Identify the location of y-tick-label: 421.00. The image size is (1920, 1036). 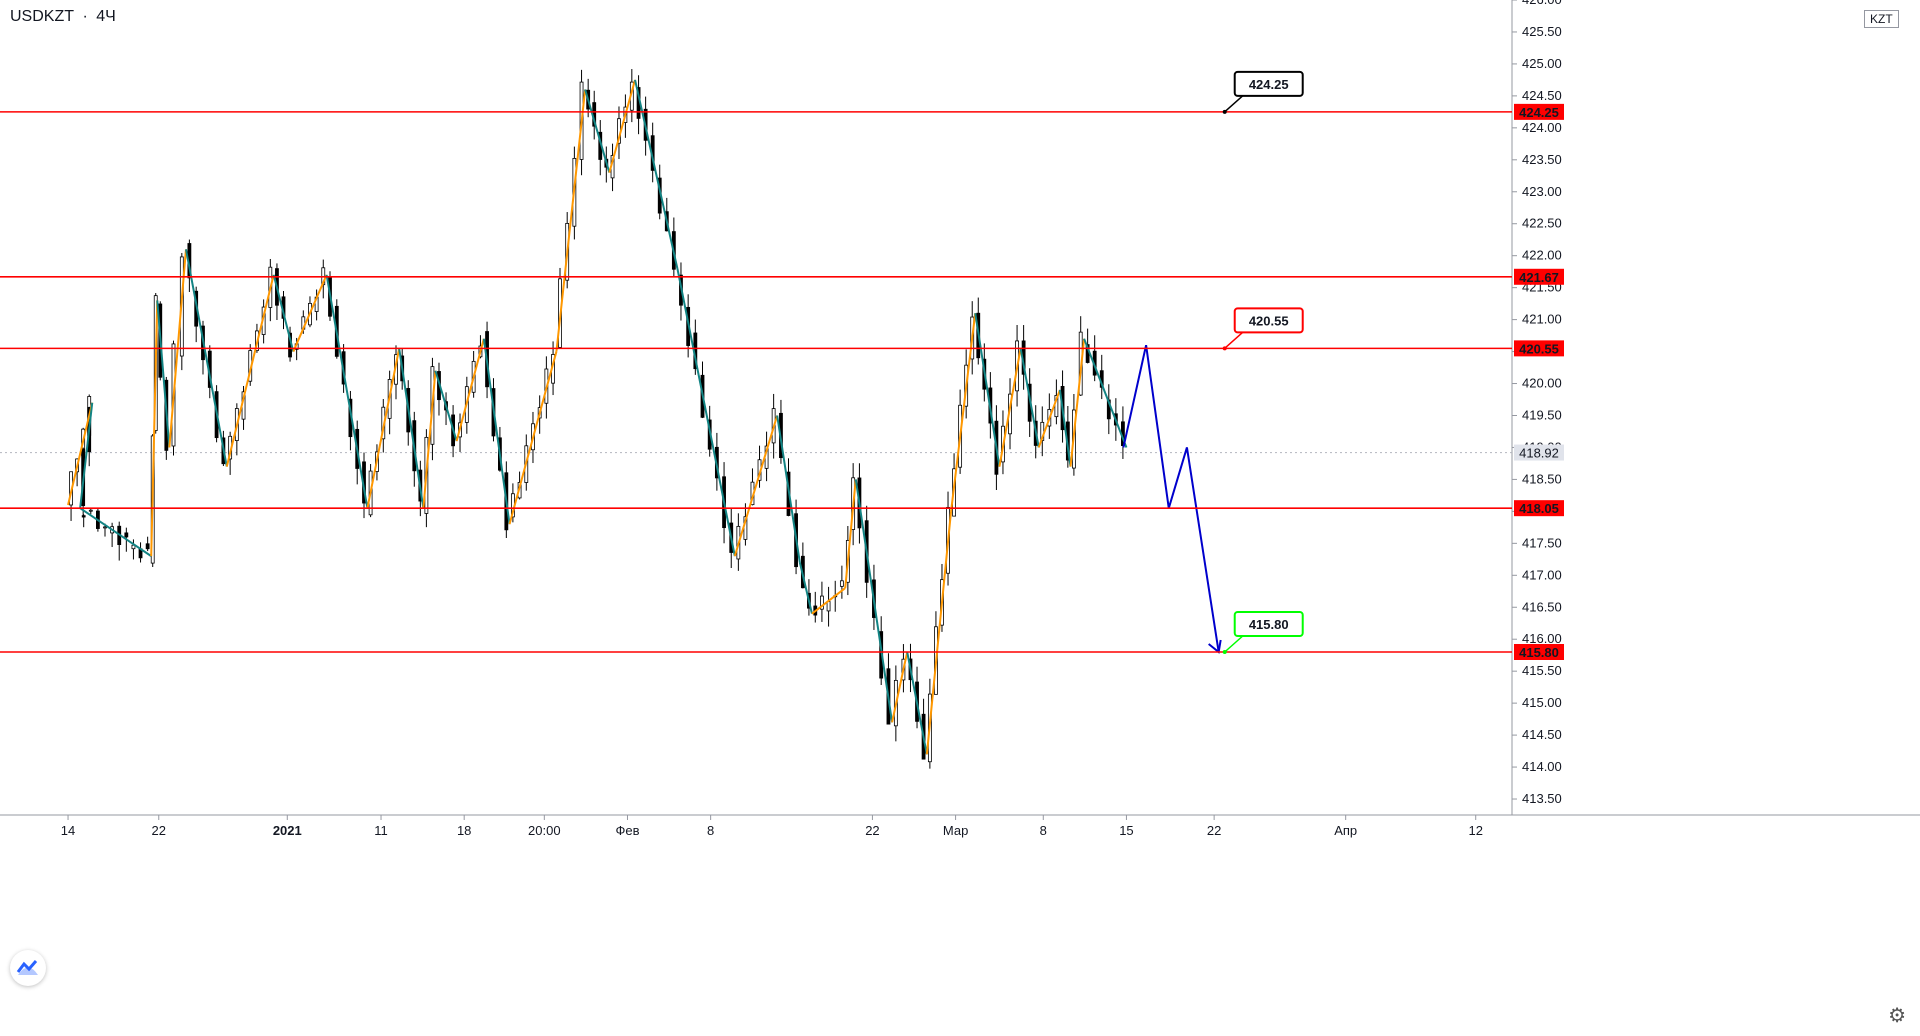
(1542, 319).